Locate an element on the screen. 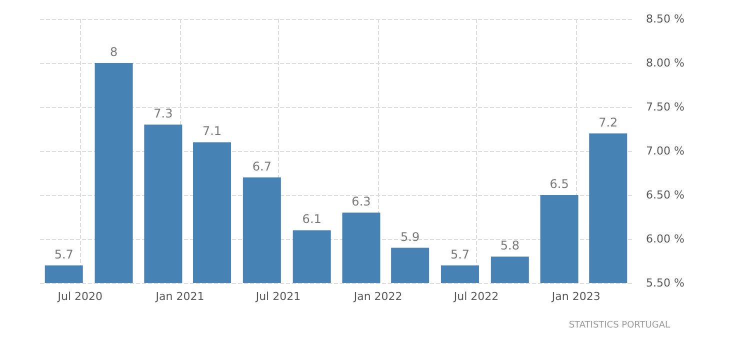 This screenshot has width=730, height=340. y-tick-label: 8.00 % is located at coordinates (665, 63).